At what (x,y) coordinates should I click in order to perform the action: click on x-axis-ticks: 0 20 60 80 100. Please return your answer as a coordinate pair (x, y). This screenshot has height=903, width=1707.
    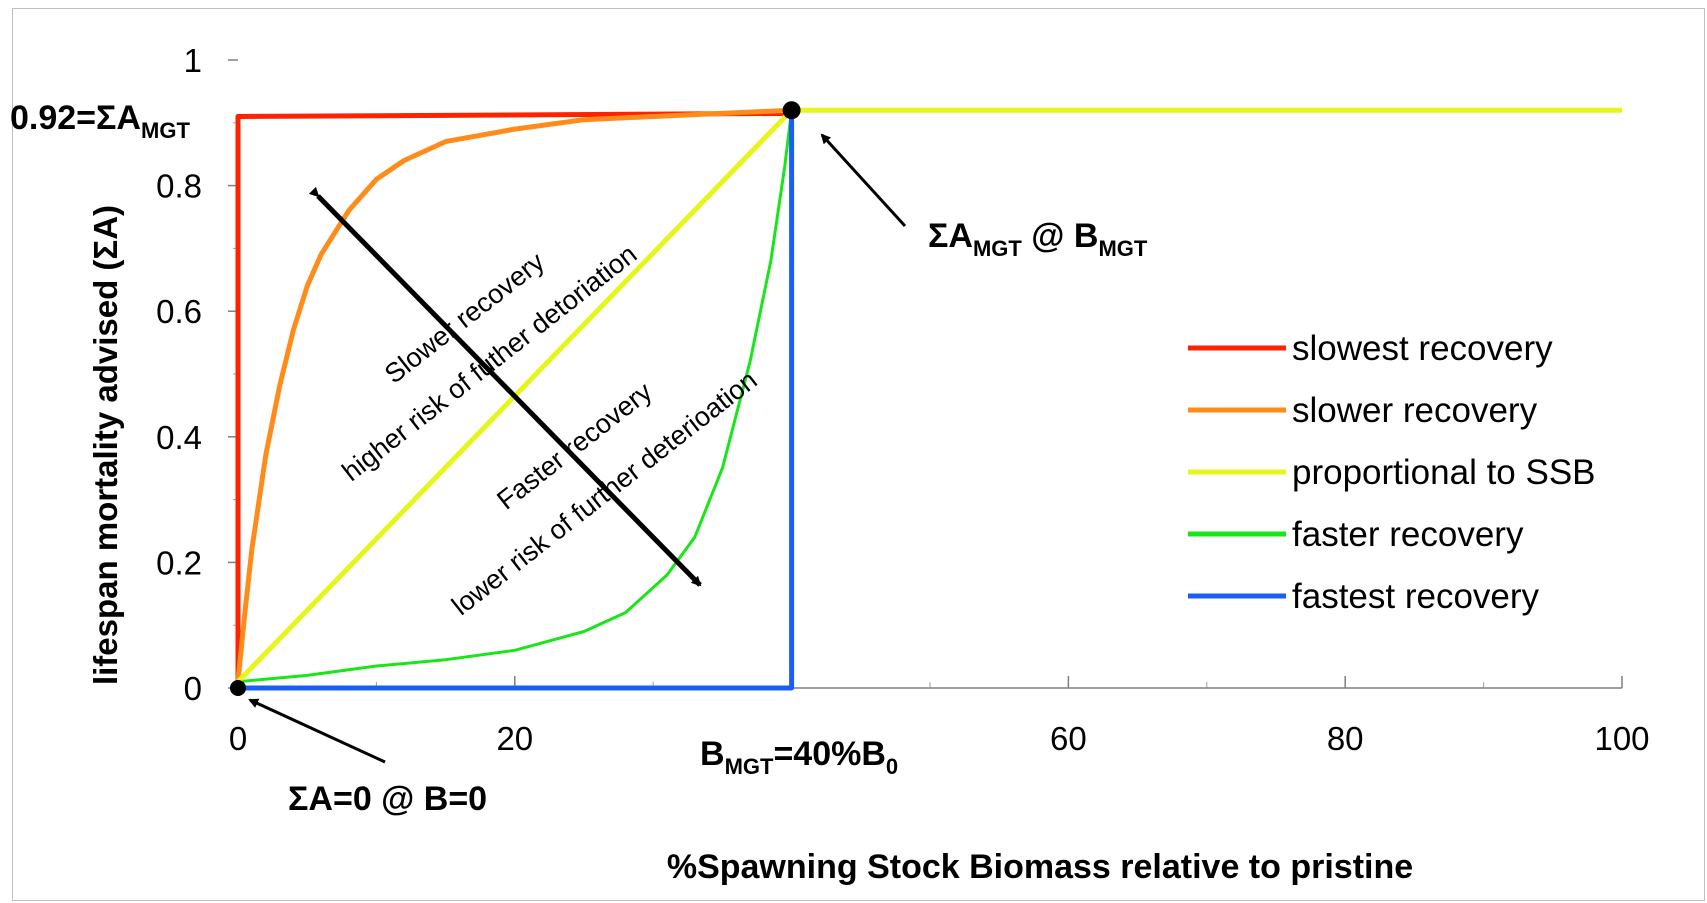
    Looking at the image, I should click on (939, 716).